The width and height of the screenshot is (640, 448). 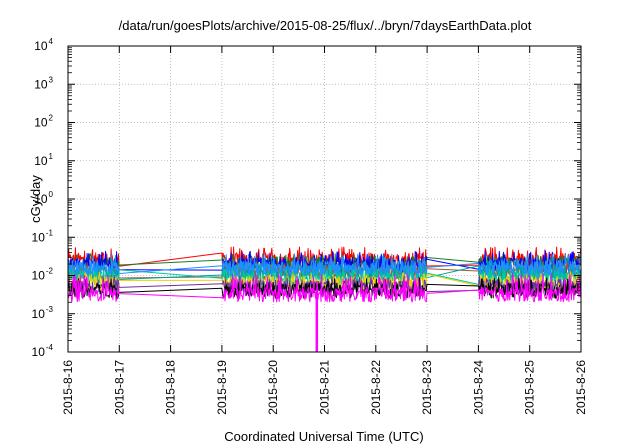 I want to click on x-tick-label: 2015-8-26, so click(x=581, y=387).